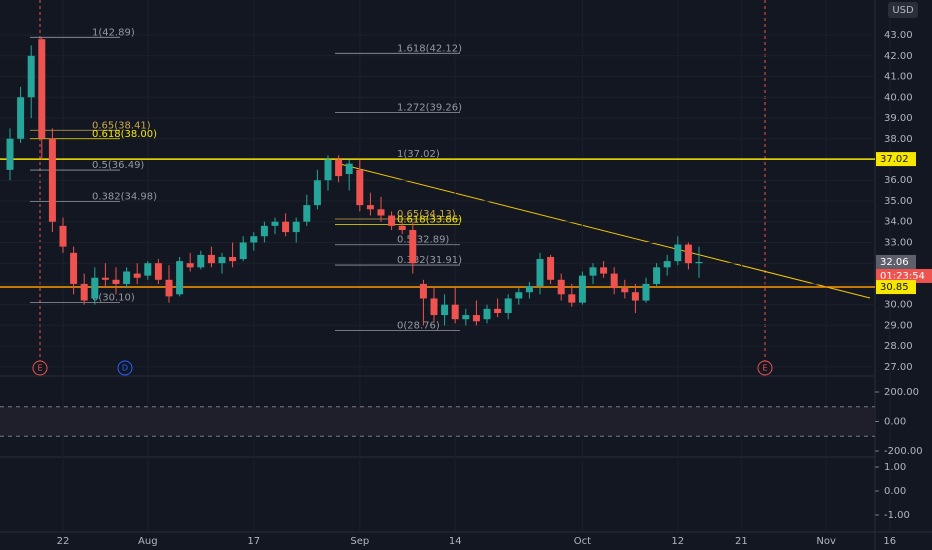 Image resolution: width=932 pixels, height=550 pixels. I want to click on fib-label: 1(37.02), so click(418, 154).